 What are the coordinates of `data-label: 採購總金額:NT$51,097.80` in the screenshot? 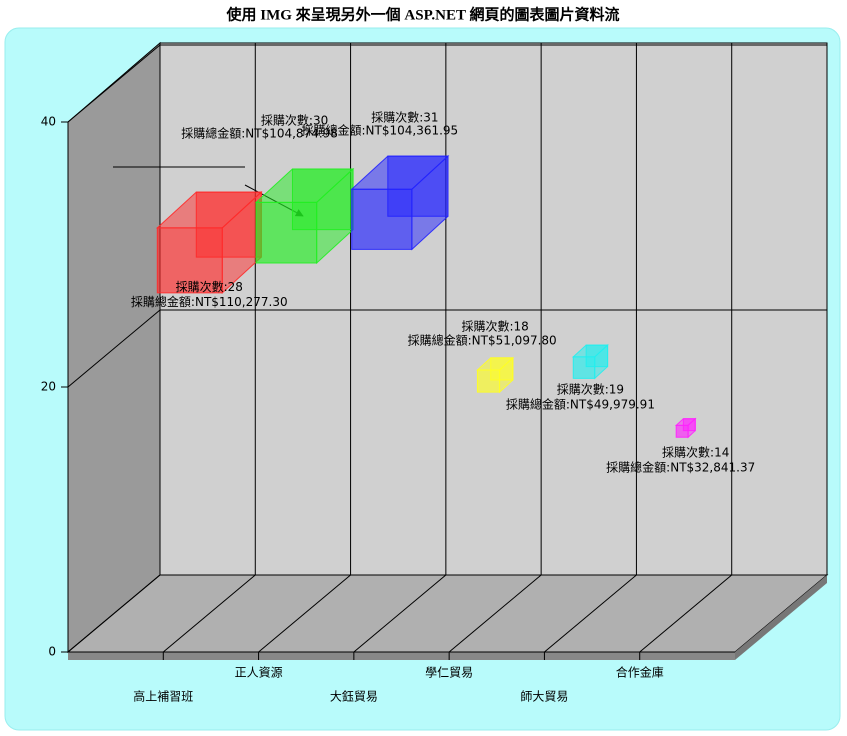 It's located at (482, 340).